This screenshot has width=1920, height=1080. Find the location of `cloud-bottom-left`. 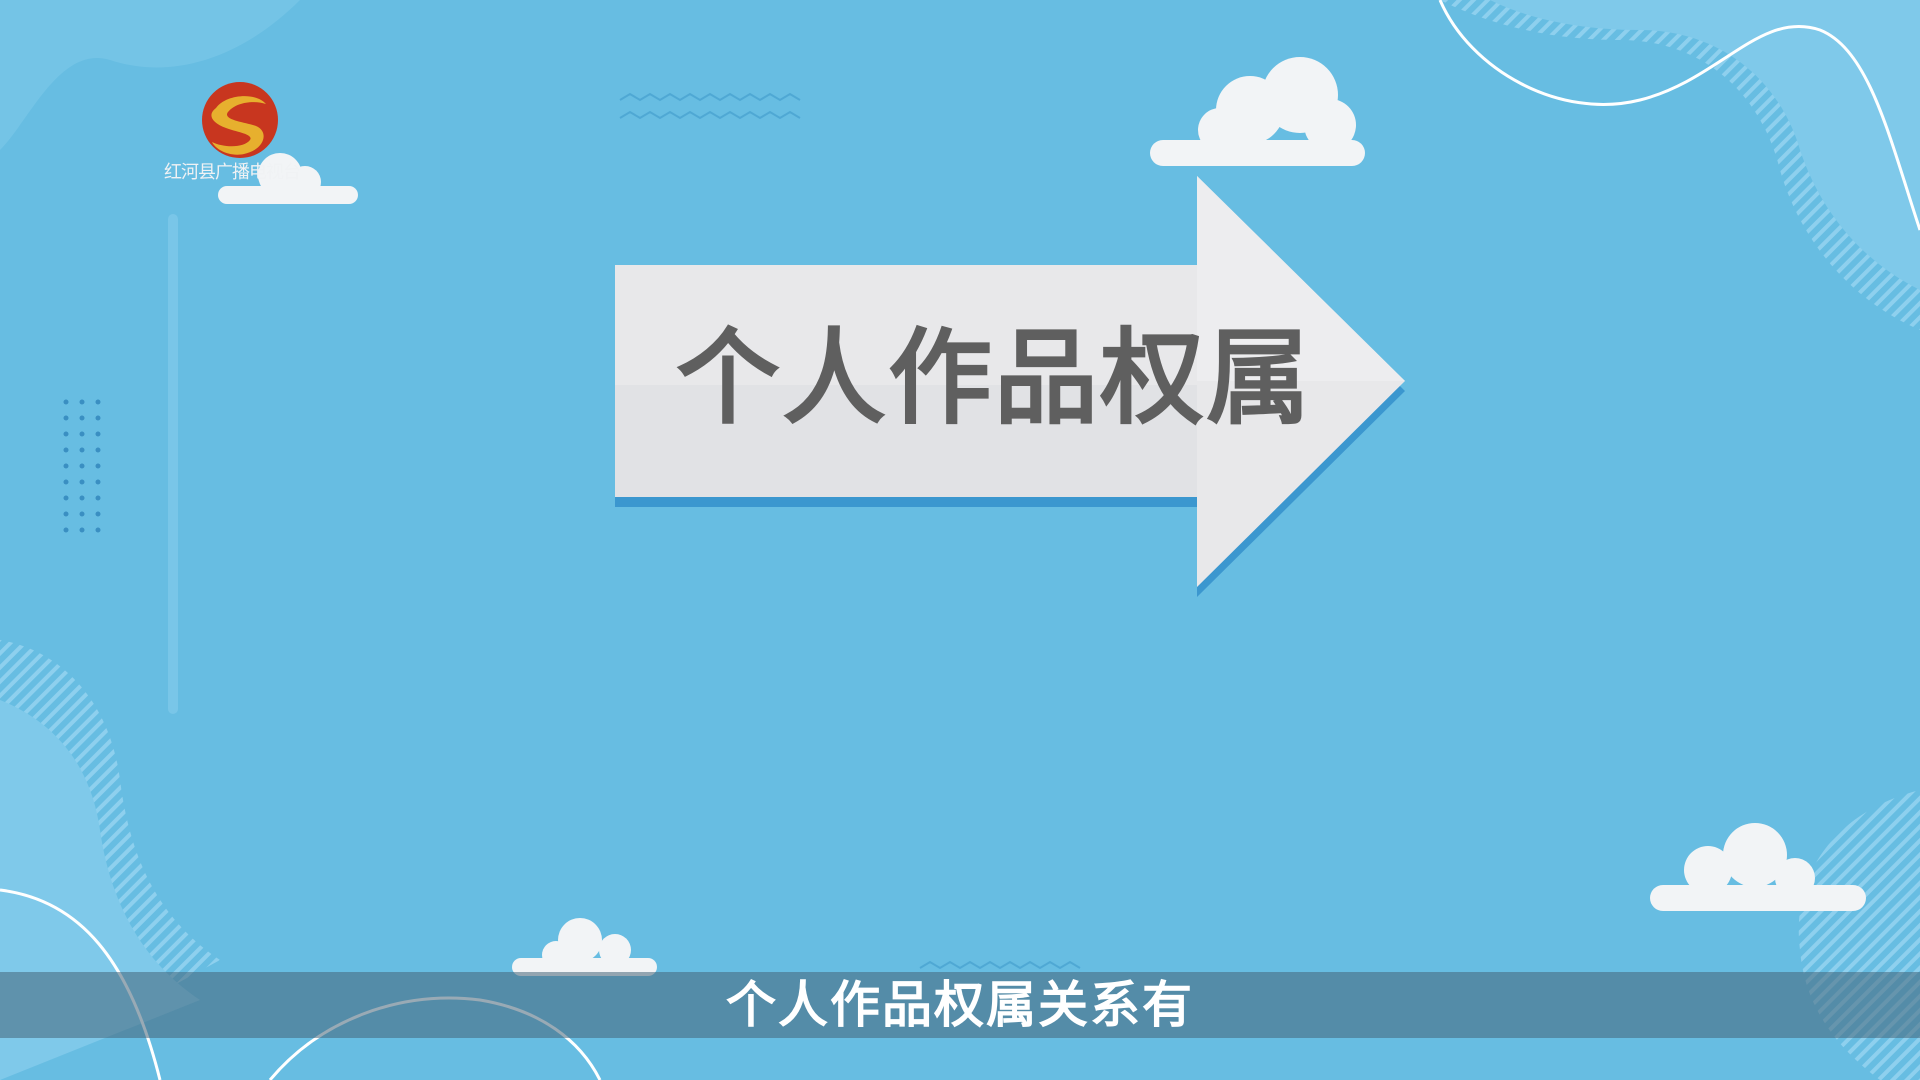

cloud-bottom-left is located at coordinates (584, 947).